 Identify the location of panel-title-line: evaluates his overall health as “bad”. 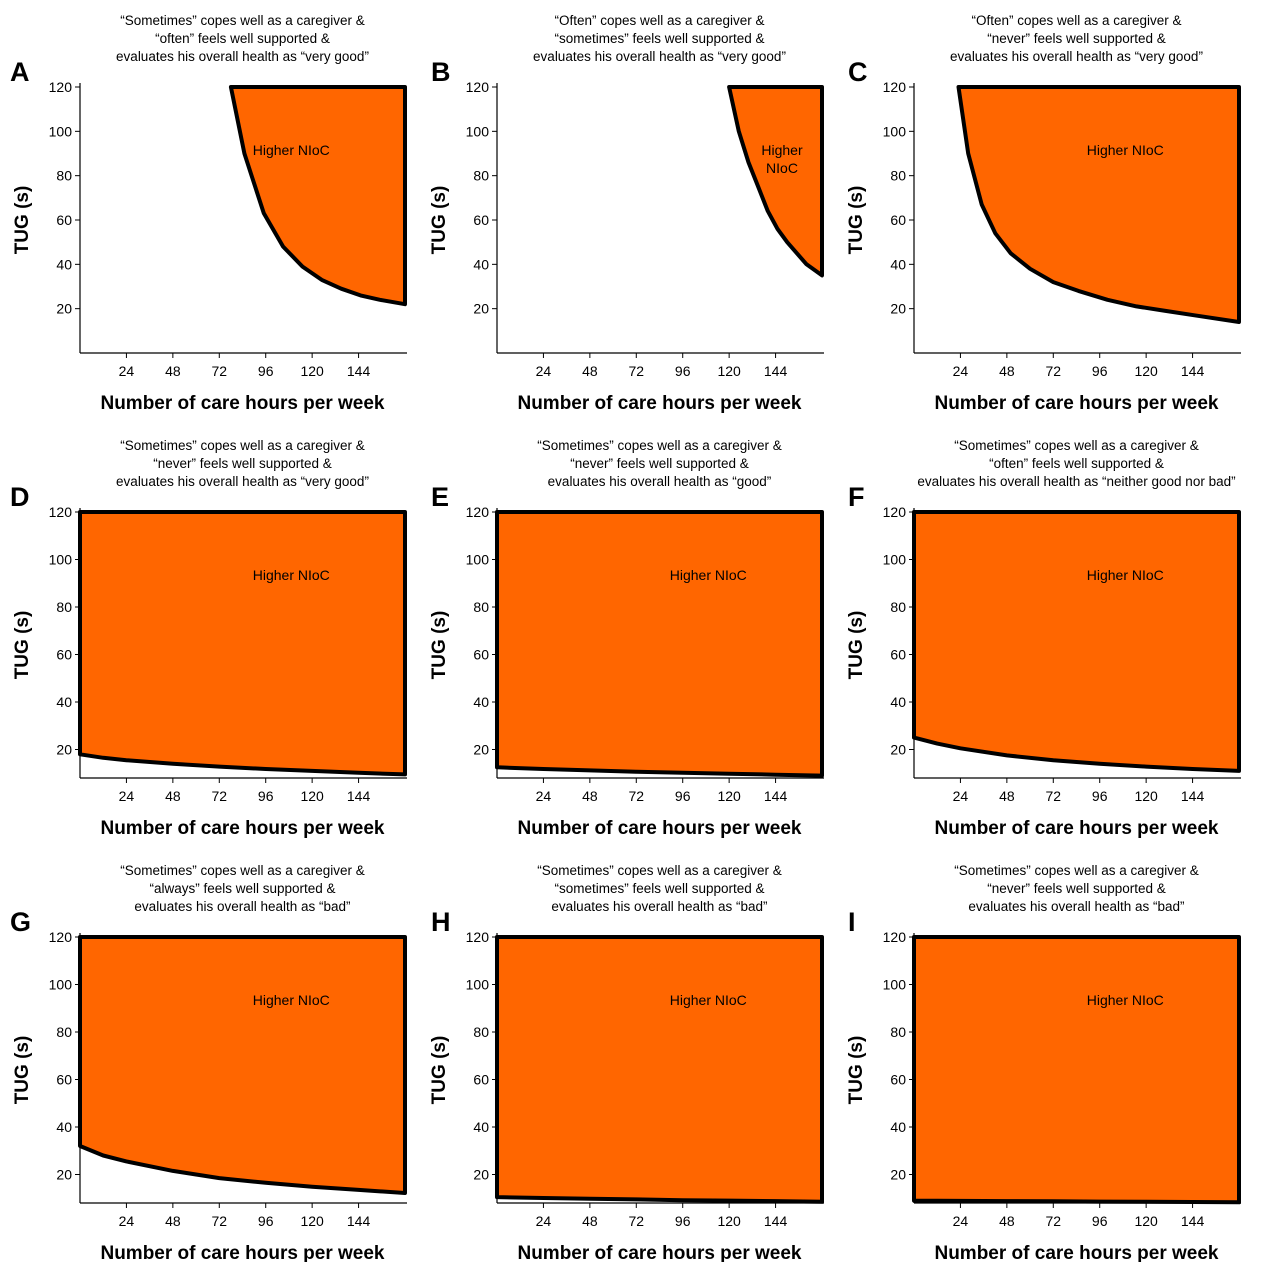
(242, 906).